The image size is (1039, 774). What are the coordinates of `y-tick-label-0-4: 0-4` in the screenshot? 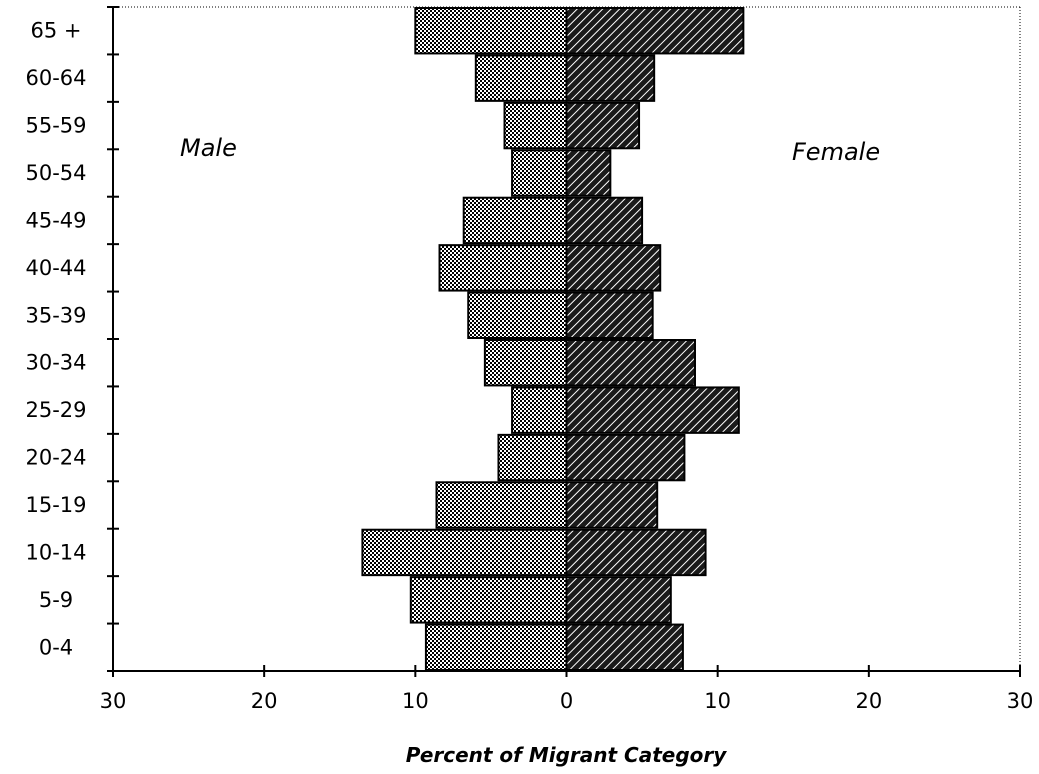 It's located at (56, 647).